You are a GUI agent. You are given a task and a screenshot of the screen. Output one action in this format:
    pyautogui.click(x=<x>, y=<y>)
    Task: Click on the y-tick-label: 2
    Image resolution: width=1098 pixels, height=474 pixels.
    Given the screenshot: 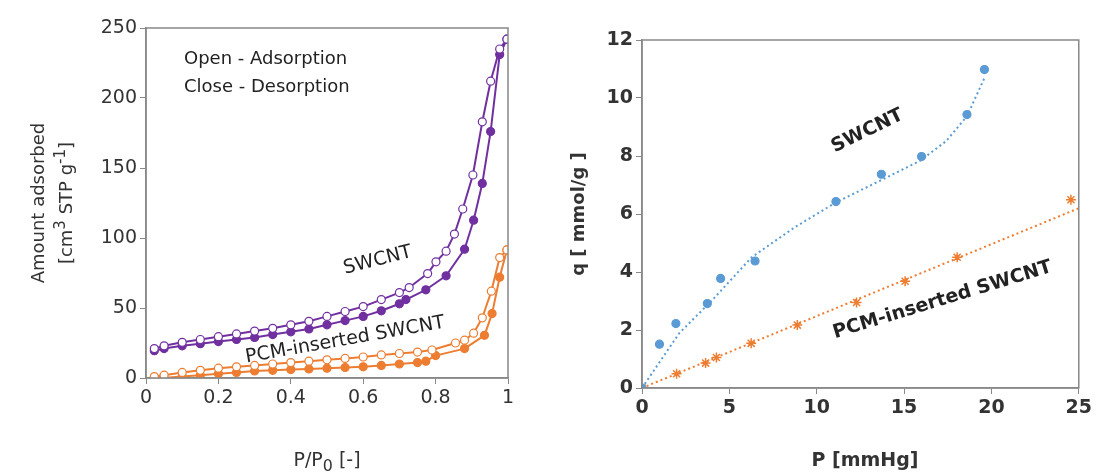 What is the action you would take?
    pyautogui.click(x=626, y=327)
    